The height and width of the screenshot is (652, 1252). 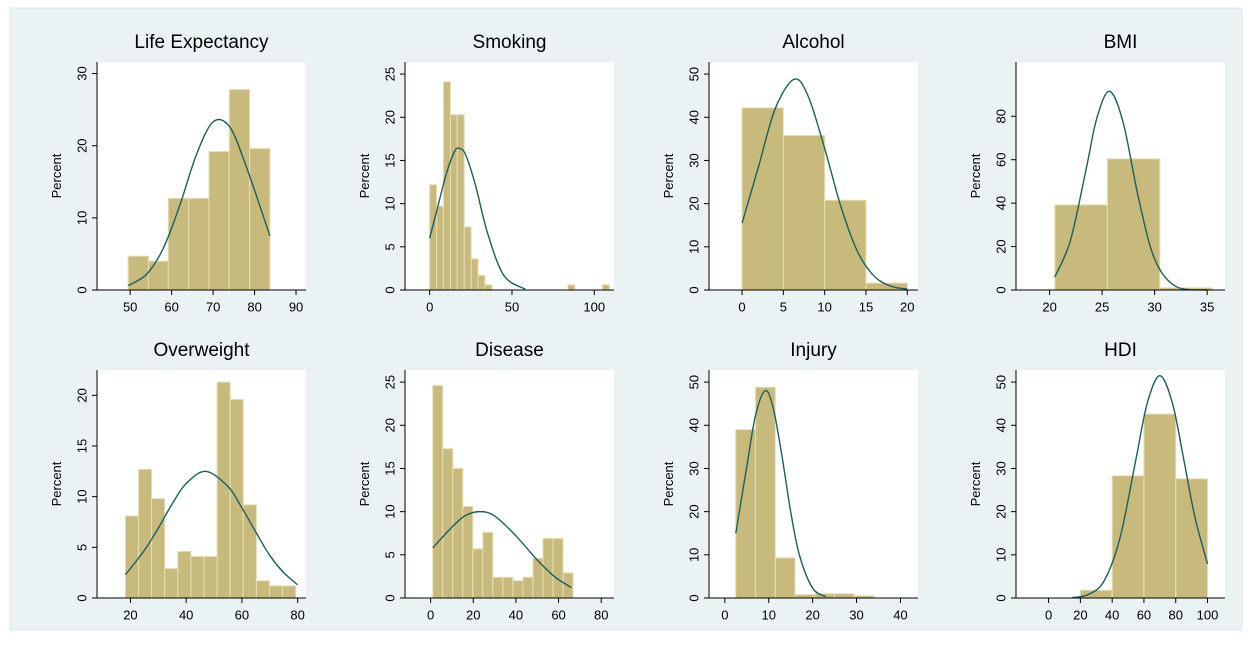 I want to click on x-tick-label: 5, so click(x=783, y=306).